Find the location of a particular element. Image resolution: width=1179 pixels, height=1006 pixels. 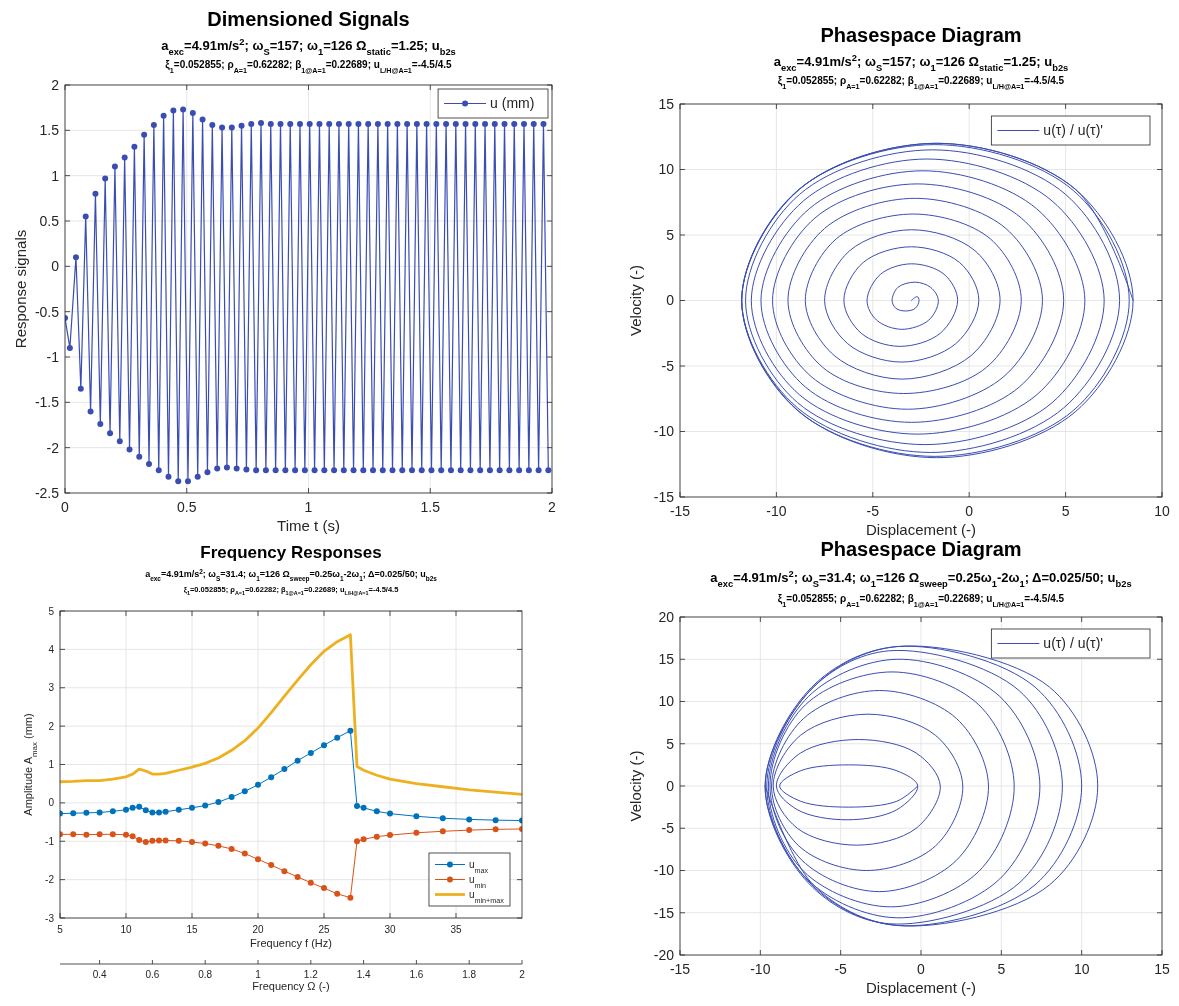

y-tick-label: -0.5 is located at coordinates (47, 311).